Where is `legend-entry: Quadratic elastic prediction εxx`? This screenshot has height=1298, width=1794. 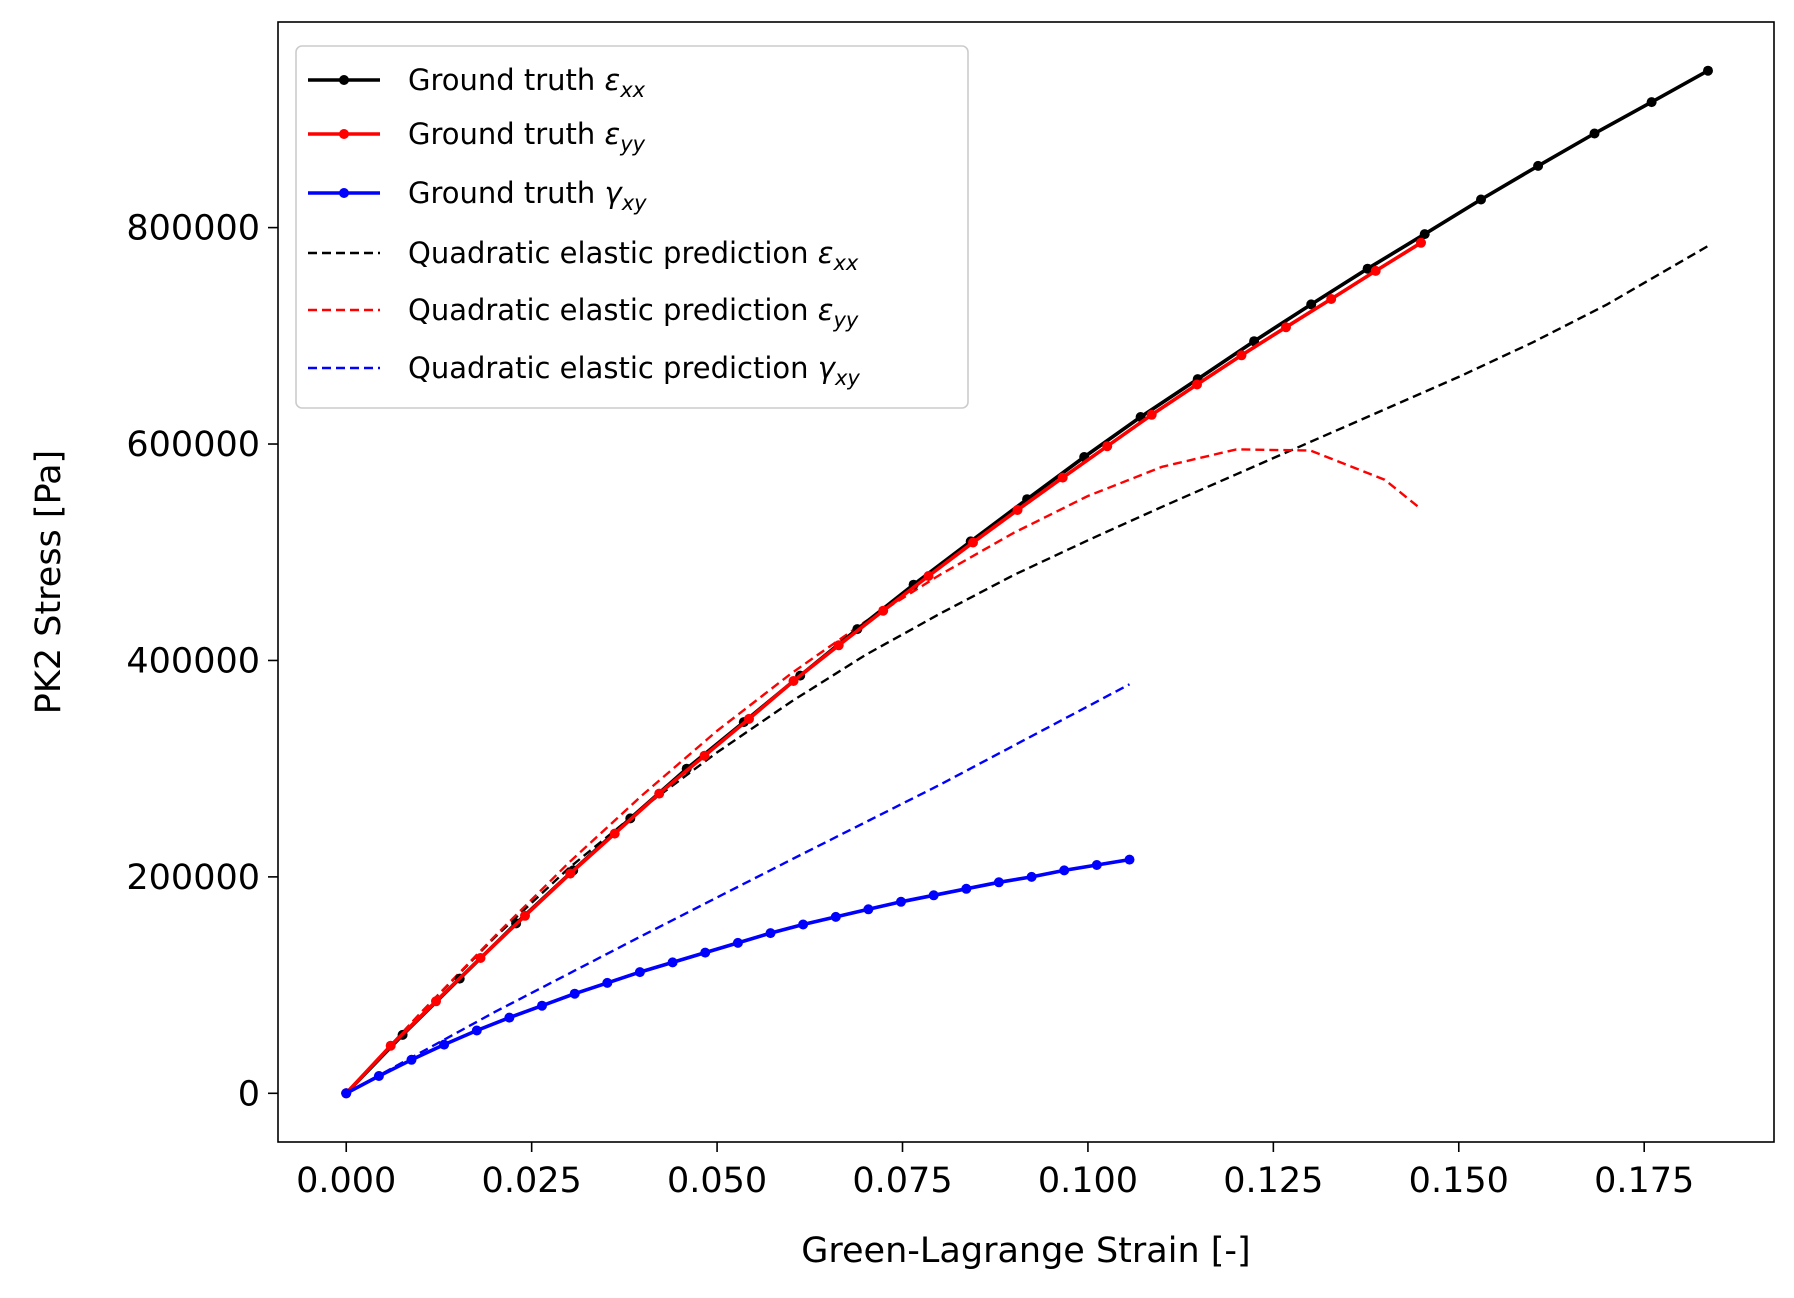 legend-entry: Quadratic elastic prediction εxx is located at coordinates (583, 255).